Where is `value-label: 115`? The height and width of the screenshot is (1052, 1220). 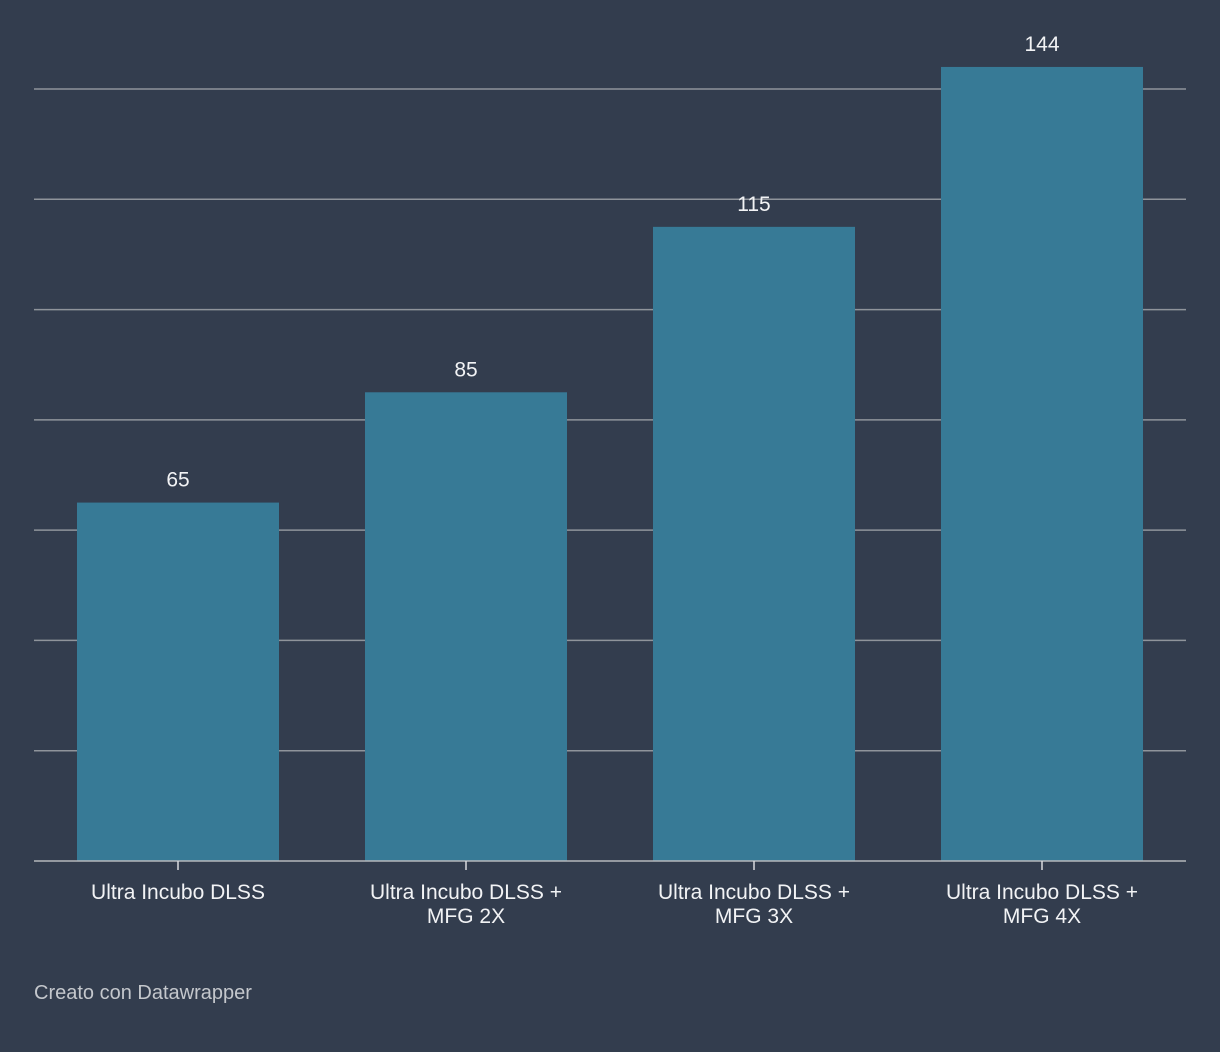 value-label: 115 is located at coordinates (753, 204).